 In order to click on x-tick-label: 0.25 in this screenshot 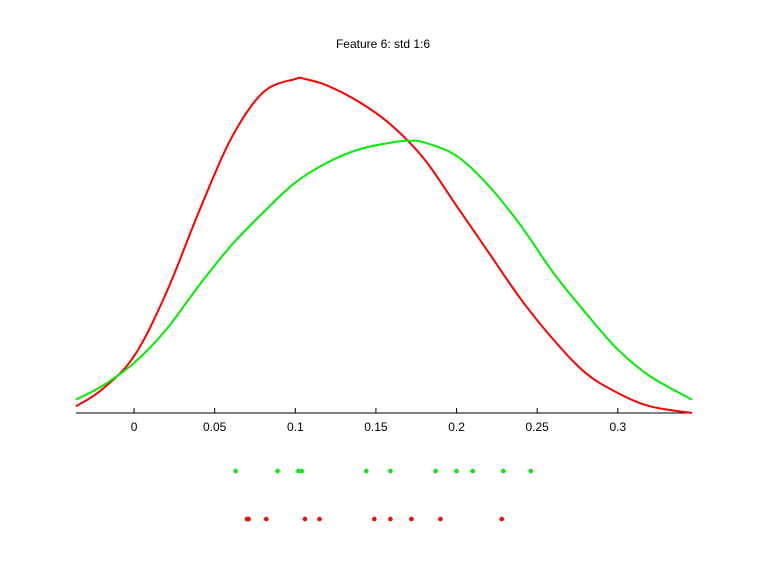, I will do `click(538, 427)`.